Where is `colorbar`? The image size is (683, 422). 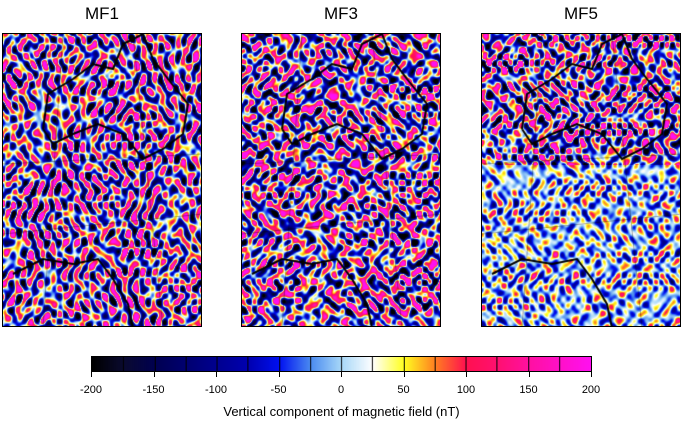
colorbar is located at coordinates (341, 364).